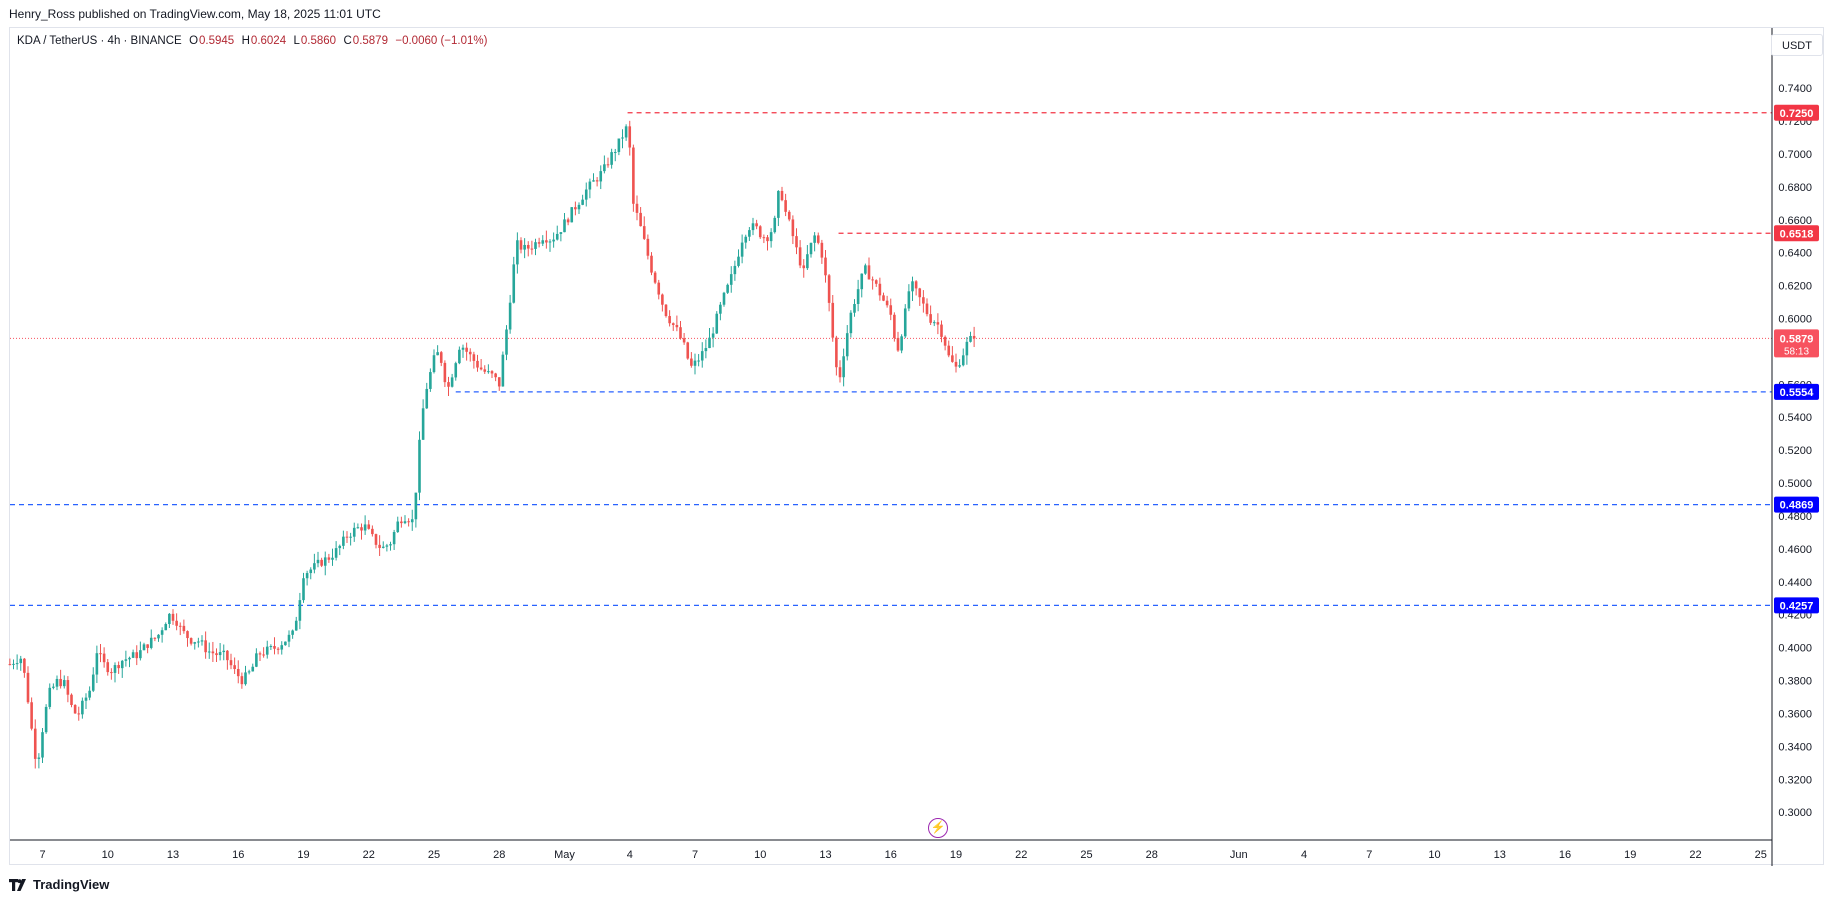 This screenshot has height=903, width=1835. What do you see at coordinates (938, 828) in the screenshot?
I see `lightning-icon: ⚡` at bounding box center [938, 828].